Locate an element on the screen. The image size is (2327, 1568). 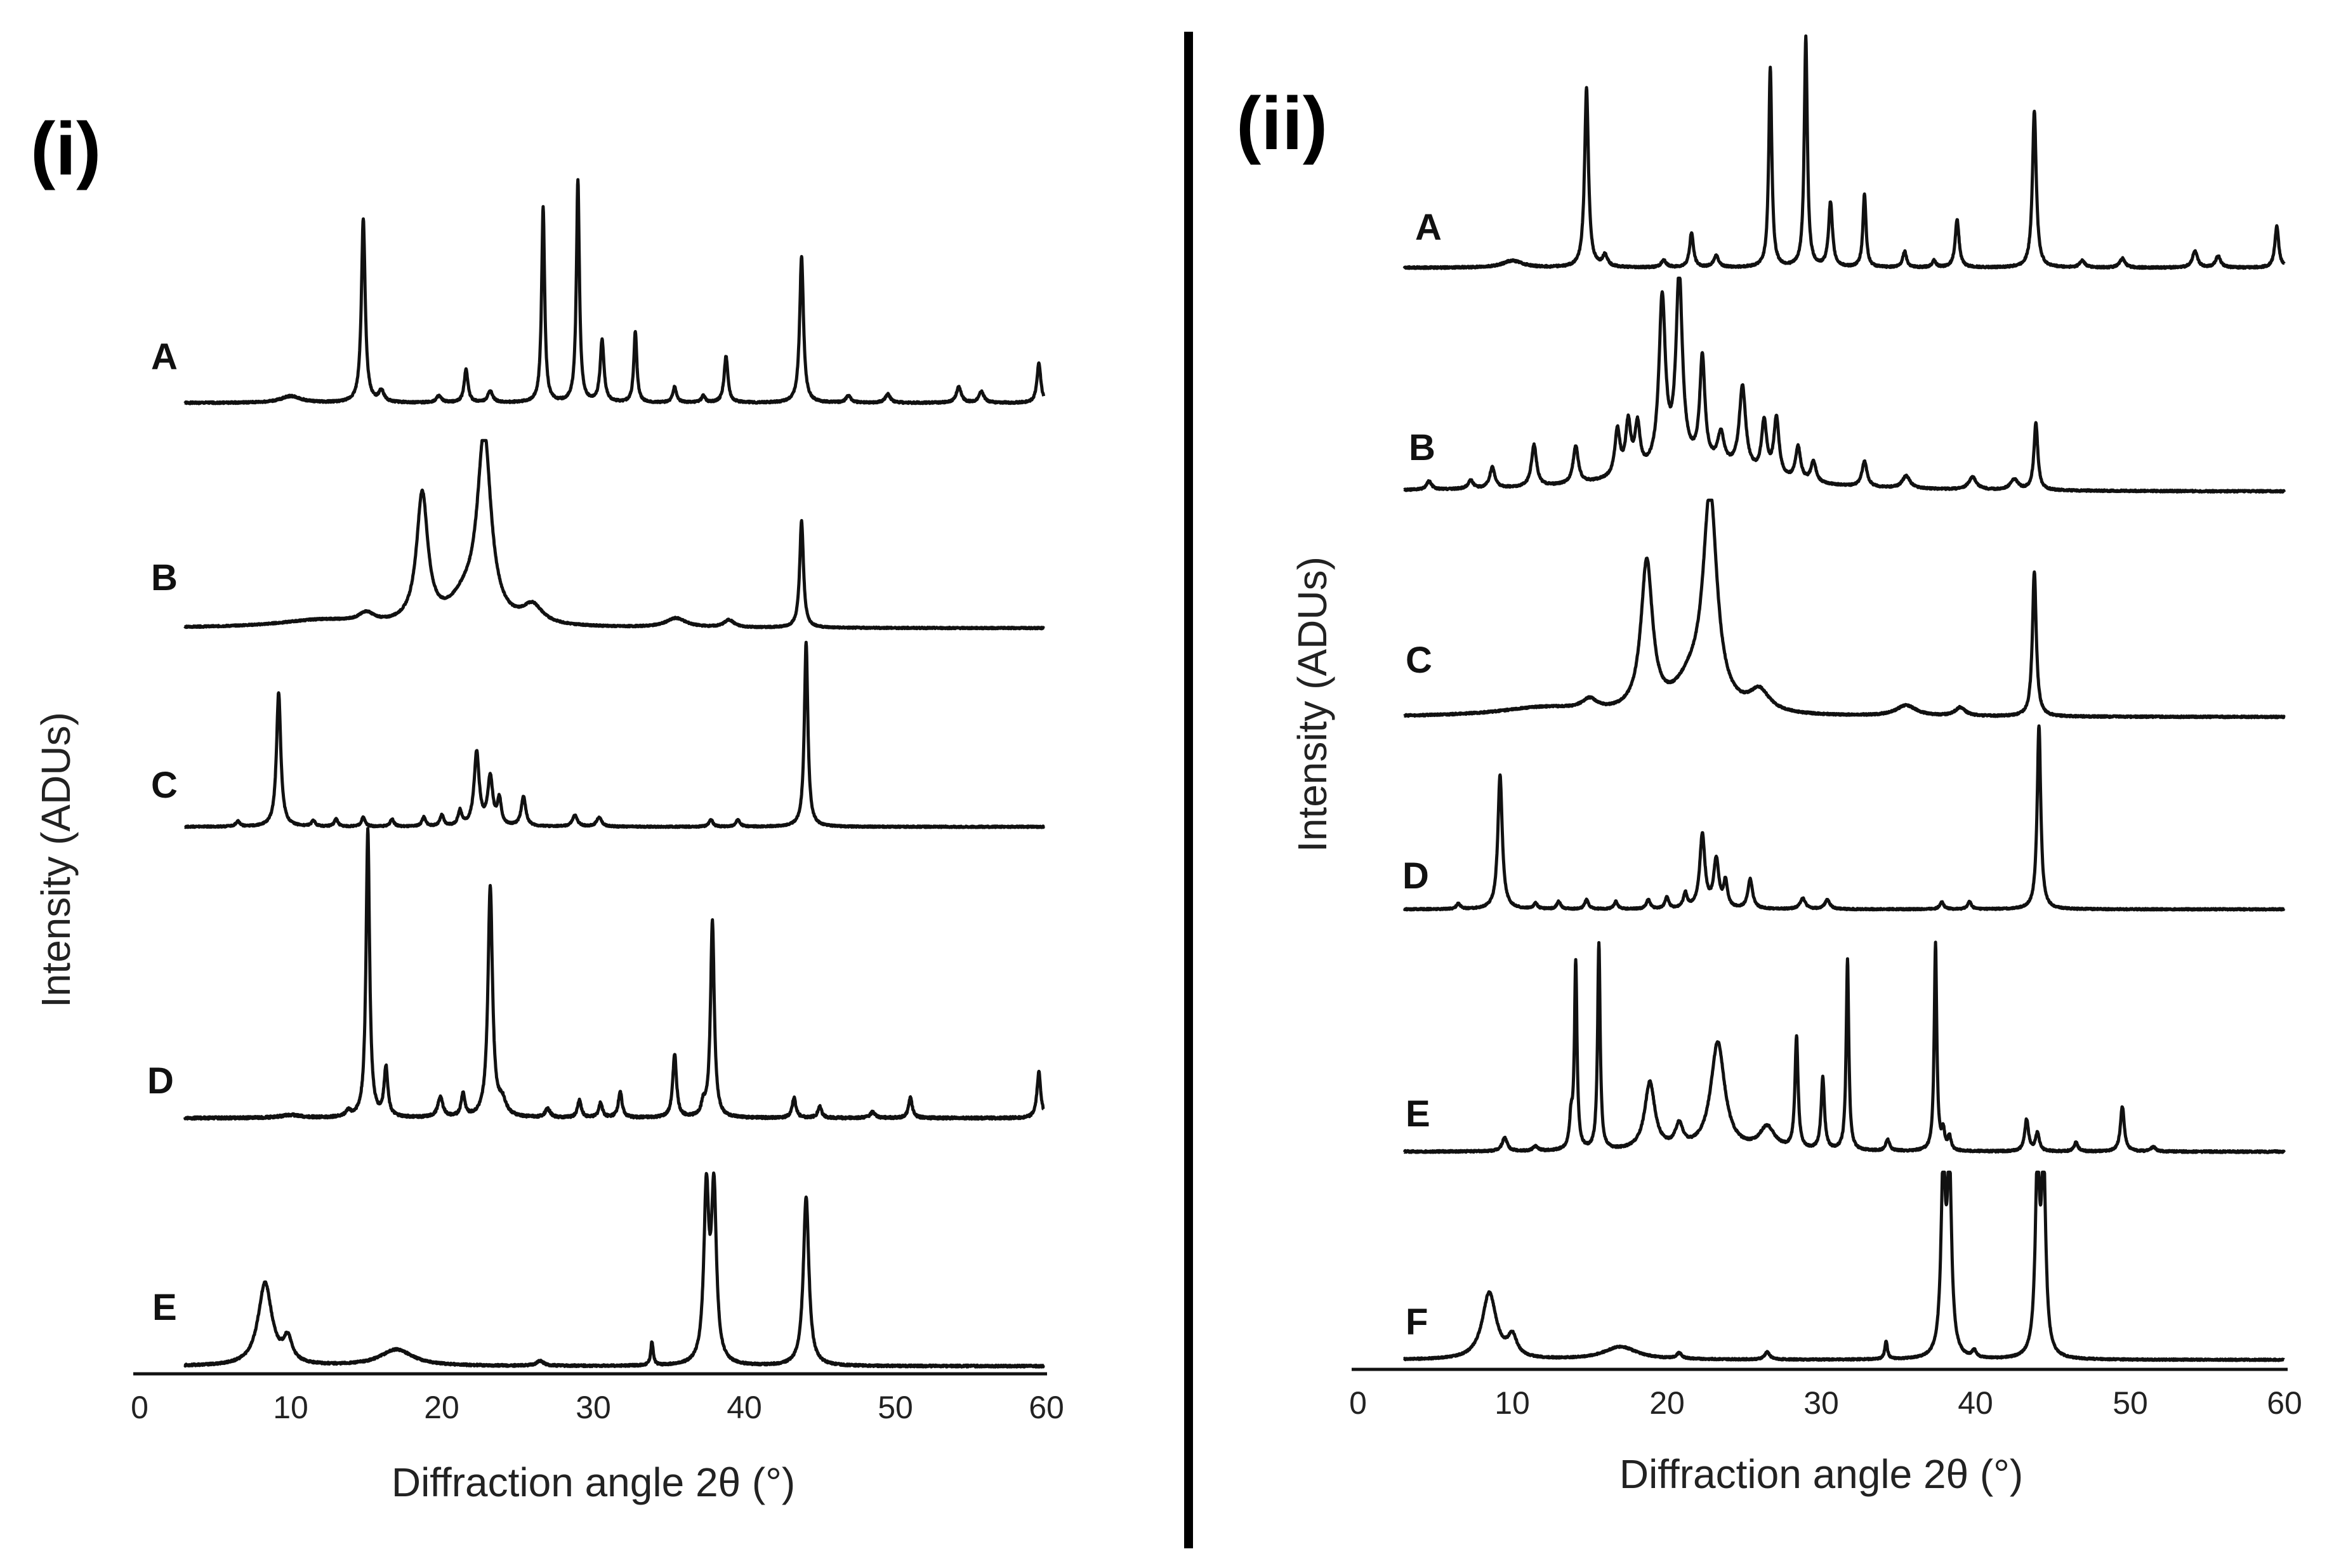
trace-line-B-i is located at coordinates (614, 534).